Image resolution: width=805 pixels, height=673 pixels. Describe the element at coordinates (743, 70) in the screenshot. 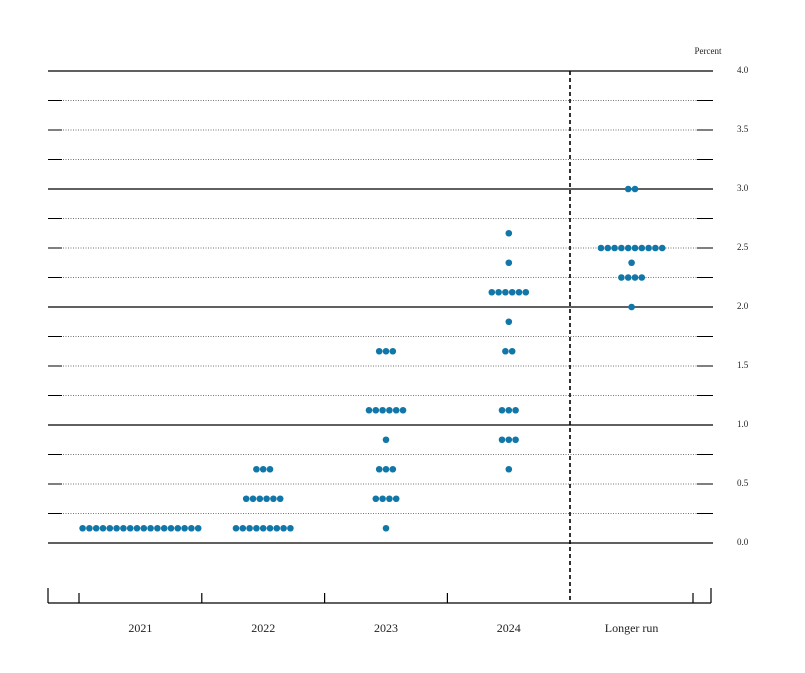

I see `y-tick-label: 4.0` at that location.